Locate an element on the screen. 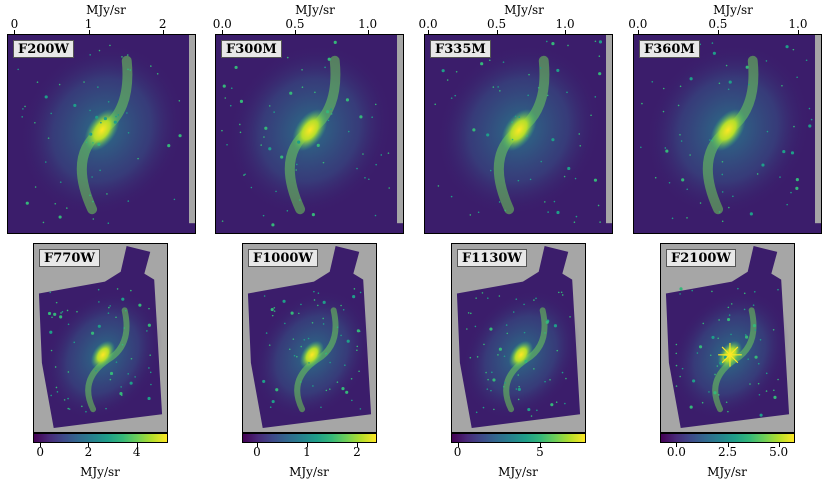 Image resolution: width=830 pixels, height=483 pixels. galaxy-image: F335M is located at coordinates (518, 134).